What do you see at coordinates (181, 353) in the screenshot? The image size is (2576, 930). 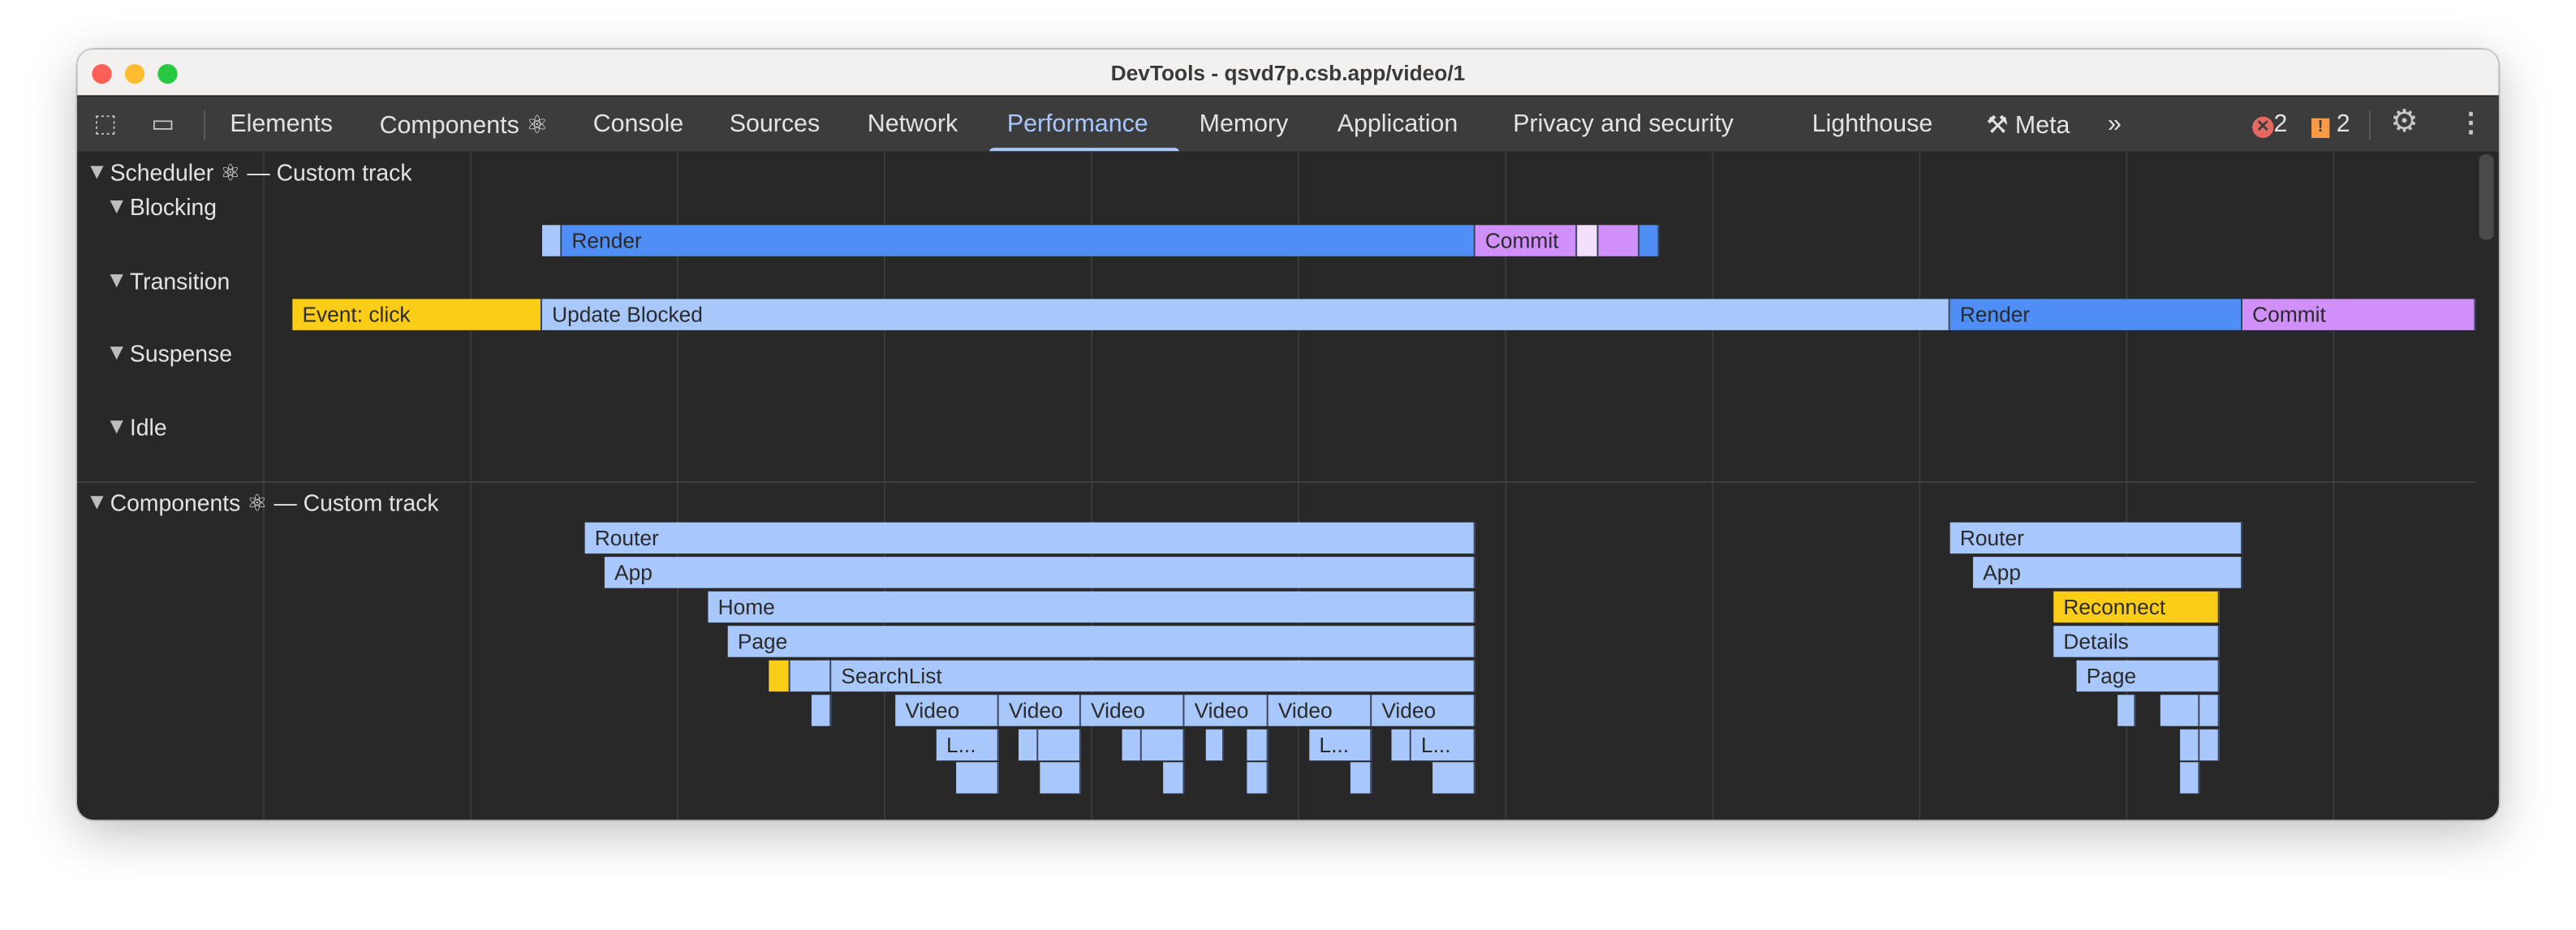 I see `lane-label: Suspense` at bounding box center [181, 353].